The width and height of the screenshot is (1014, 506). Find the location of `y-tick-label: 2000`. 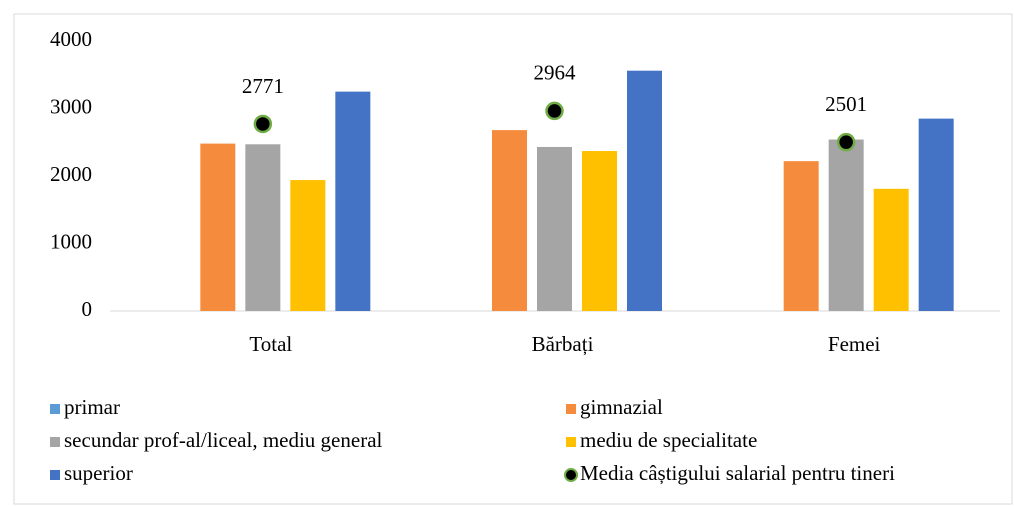

y-tick-label: 2000 is located at coordinates (71, 174).